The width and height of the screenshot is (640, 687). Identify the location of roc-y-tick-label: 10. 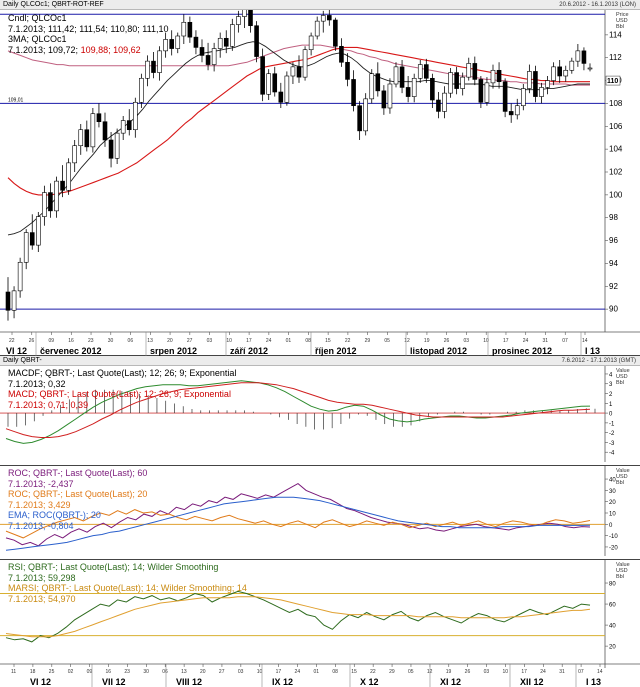
(612, 515).